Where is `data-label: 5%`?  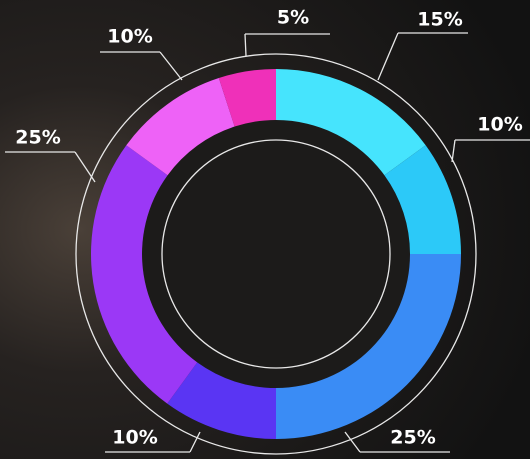
data-label: 5% is located at coordinates (293, 18).